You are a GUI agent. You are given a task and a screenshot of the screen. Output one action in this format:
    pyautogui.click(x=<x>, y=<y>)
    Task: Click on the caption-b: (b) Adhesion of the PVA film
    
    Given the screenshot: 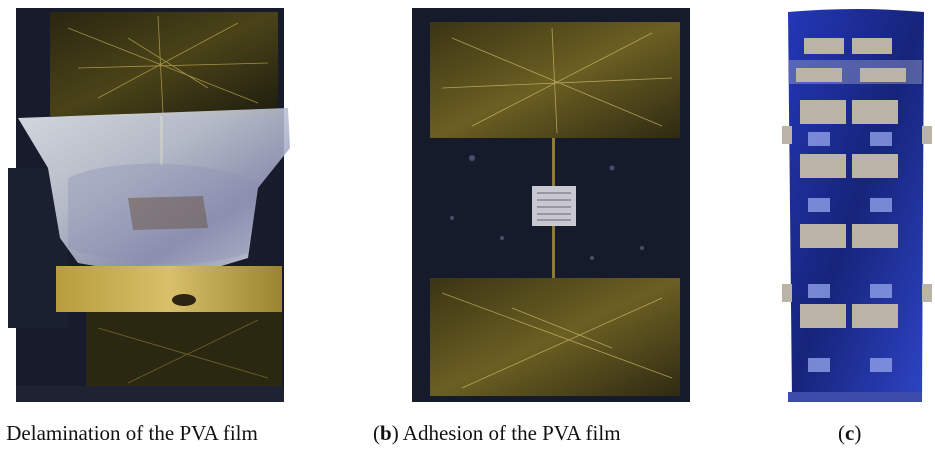 What is the action you would take?
    pyautogui.click(x=497, y=433)
    